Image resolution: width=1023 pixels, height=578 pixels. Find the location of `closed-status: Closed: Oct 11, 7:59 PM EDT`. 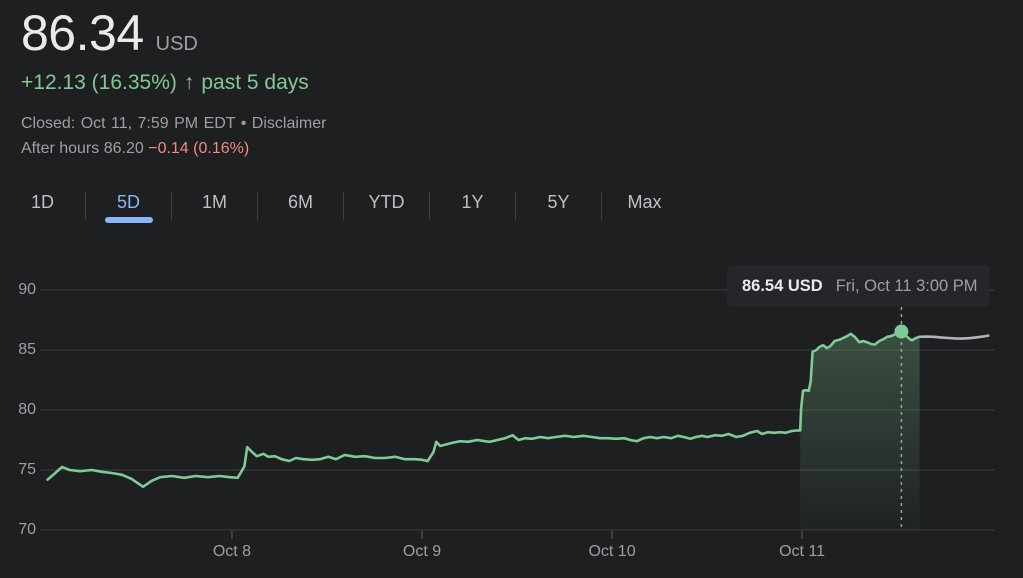

closed-status: Closed: Oct 11, 7:59 PM EDT is located at coordinates (128, 123).